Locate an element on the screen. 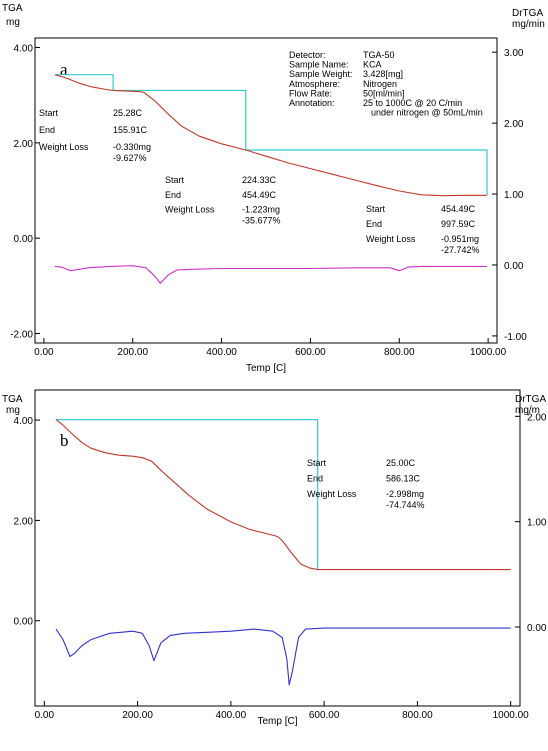 The image size is (548, 751). p1-info-value: 3.428[mg] is located at coordinates (383, 74).